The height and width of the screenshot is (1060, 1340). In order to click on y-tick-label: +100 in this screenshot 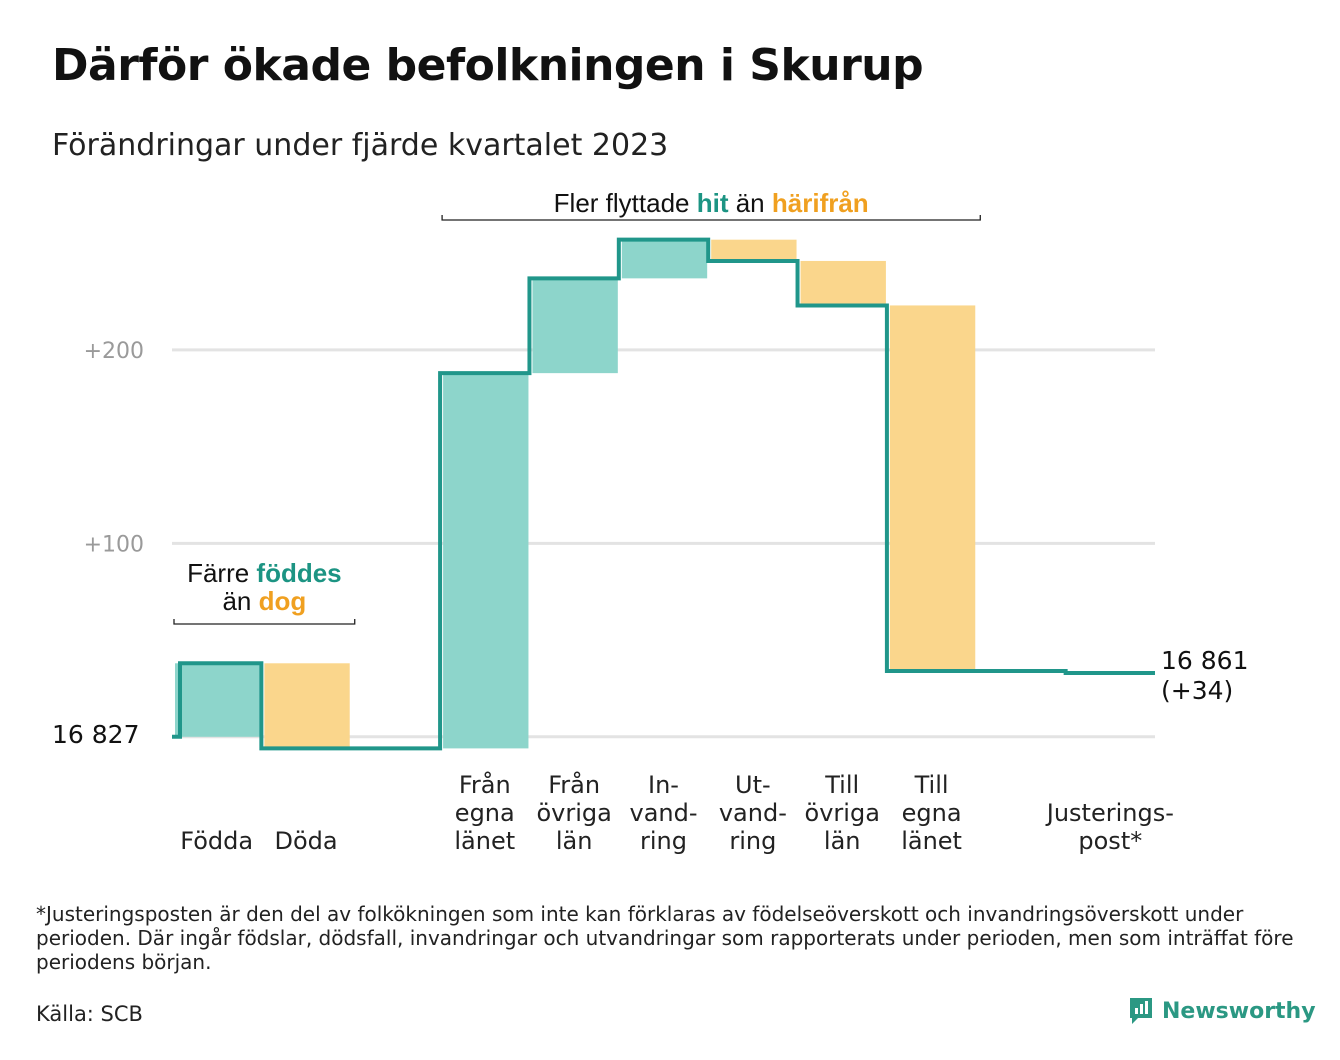, I will do `click(114, 544)`.